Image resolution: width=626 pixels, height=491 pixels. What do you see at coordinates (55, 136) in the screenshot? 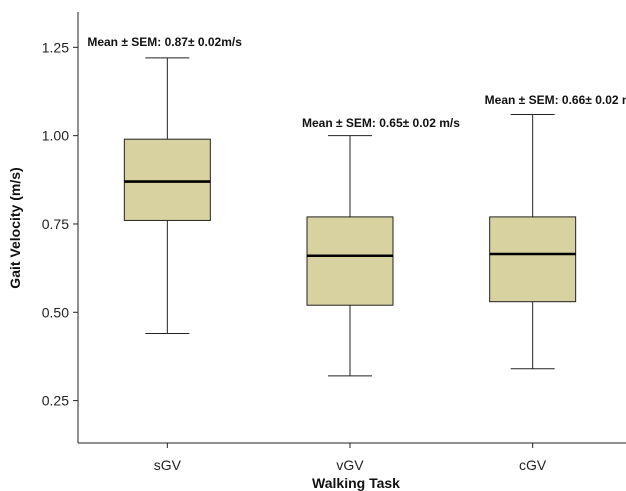
I see `y-tick-label: 1.00` at bounding box center [55, 136].